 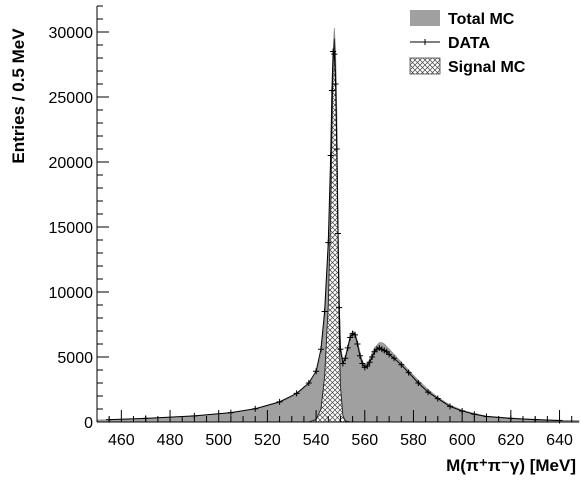 I want to click on x-axis-title: M(π⁺π⁻γ) [MeV], so click(x=511, y=465).